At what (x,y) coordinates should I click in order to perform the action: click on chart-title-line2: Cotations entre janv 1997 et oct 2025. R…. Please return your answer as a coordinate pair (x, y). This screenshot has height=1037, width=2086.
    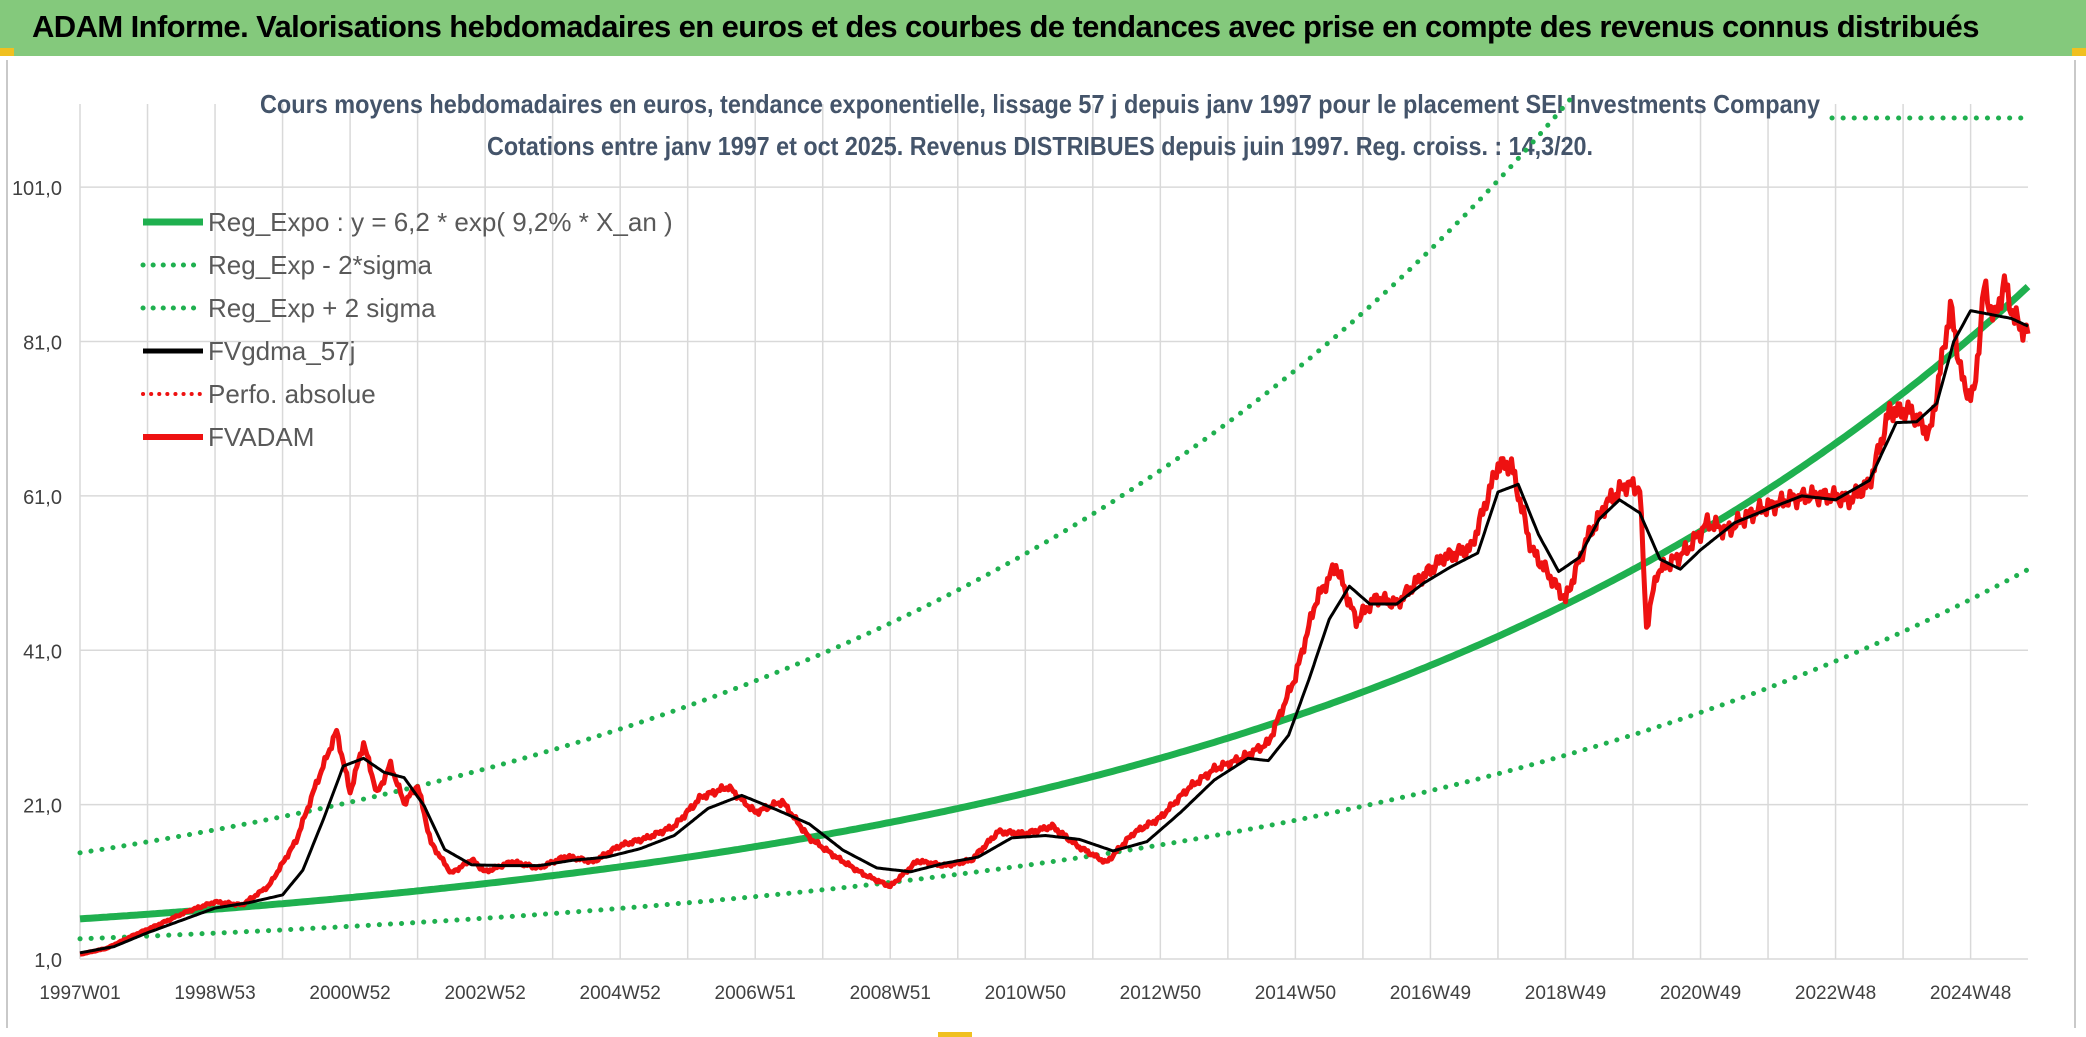
    Looking at the image, I should click on (1040, 146).